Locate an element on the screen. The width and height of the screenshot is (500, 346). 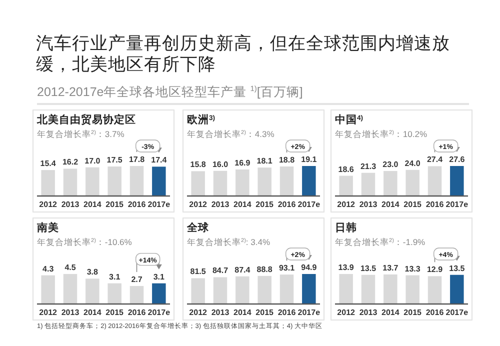
chart-title: 南美 is located at coordinates (47, 227).